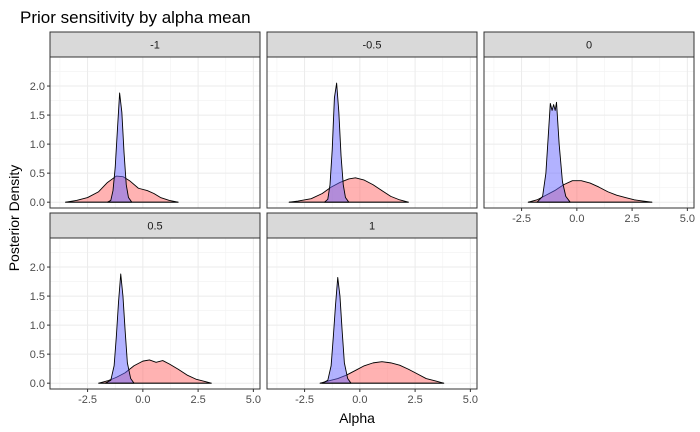 This screenshot has width=700, height=432. I want to click on facet-panel: -0.5, so click(372, 120).